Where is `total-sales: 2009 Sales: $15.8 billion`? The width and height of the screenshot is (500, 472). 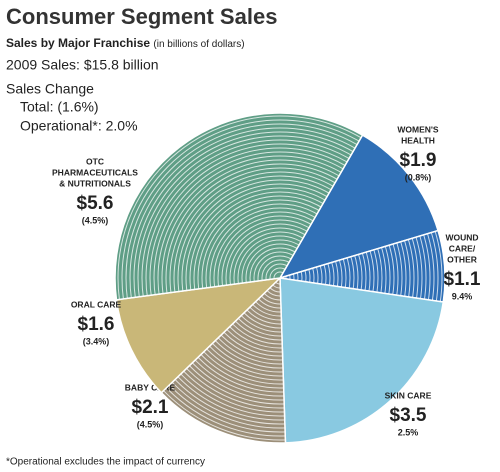 total-sales: 2009 Sales: $15.8 billion is located at coordinates (82, 65).